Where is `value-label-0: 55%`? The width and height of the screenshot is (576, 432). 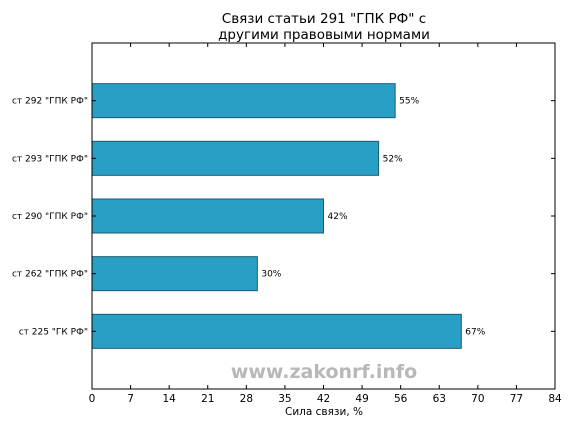 value-label-0: 55% is located at coordinates (409, 102).